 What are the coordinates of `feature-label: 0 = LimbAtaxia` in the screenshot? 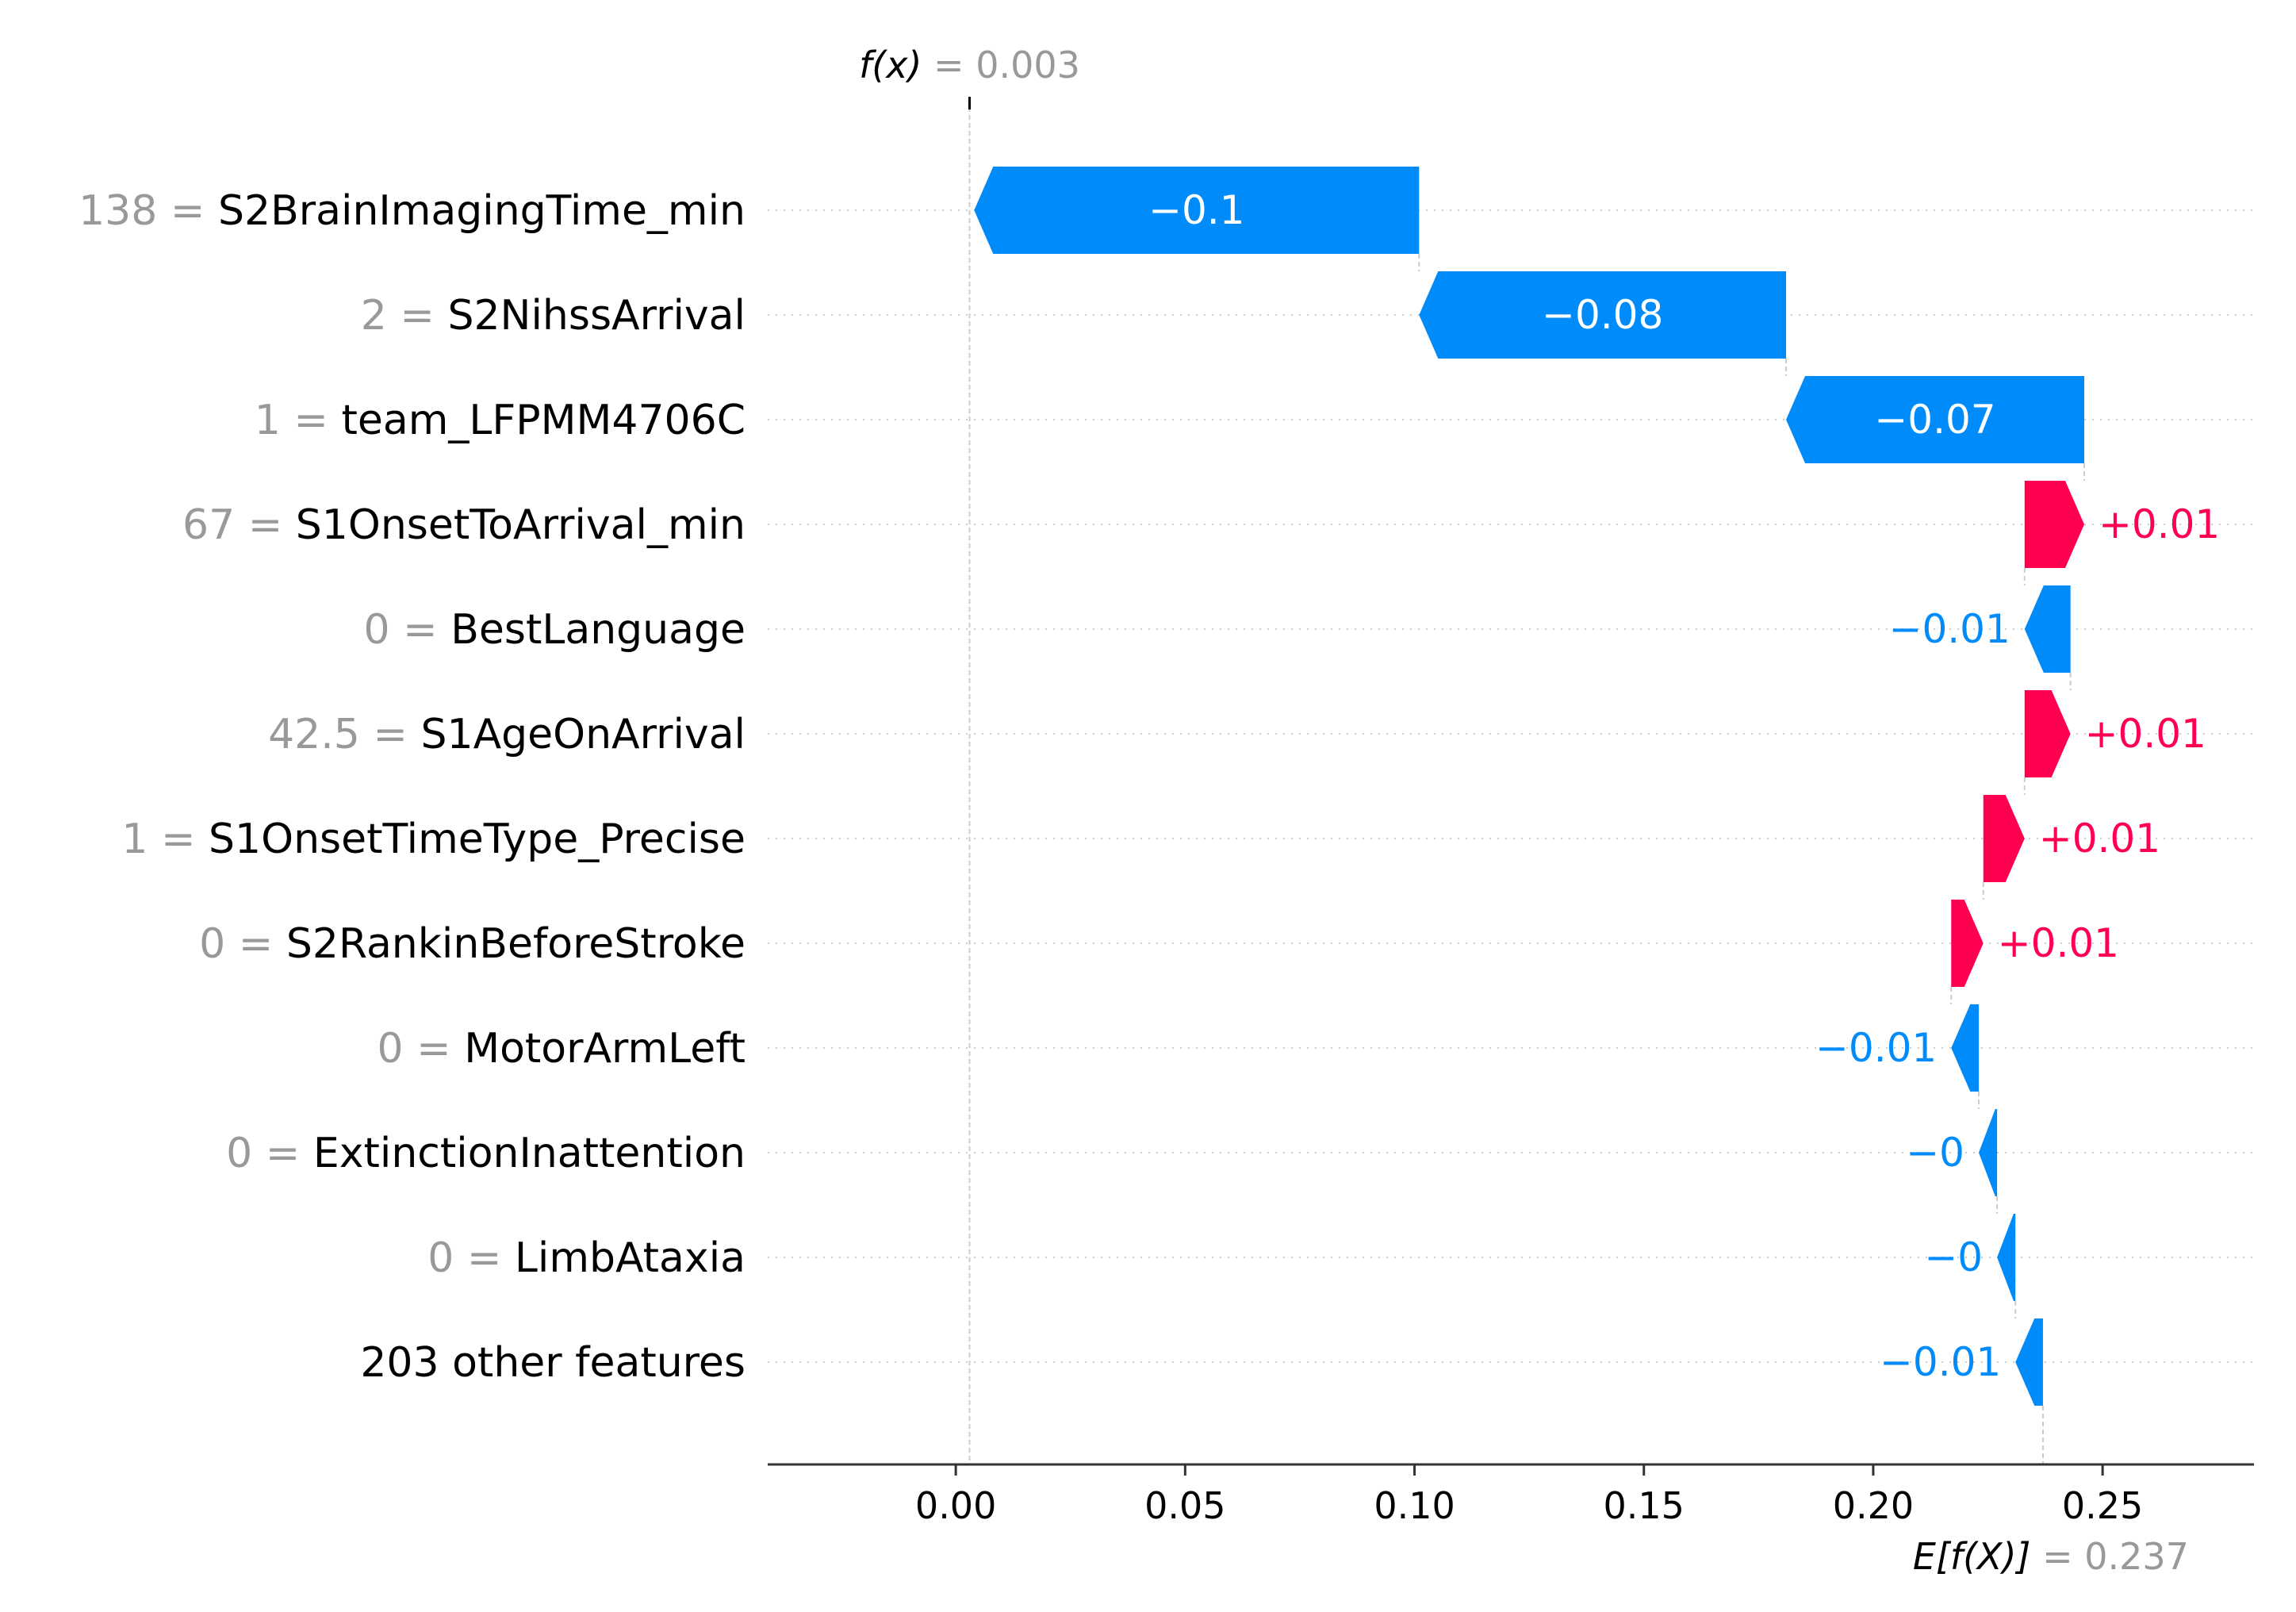 It's located at (586, 1258).